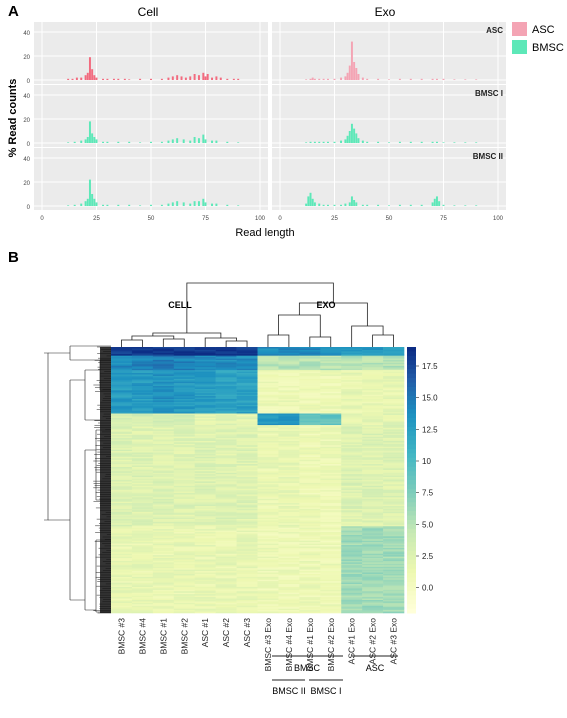 Image resolution: width=567 pixels, height=718 pixels. What do you see at coordinates (260, 219) in the screenshot?
I see `x-tick-label: 100` at bounding box center [260, 219].